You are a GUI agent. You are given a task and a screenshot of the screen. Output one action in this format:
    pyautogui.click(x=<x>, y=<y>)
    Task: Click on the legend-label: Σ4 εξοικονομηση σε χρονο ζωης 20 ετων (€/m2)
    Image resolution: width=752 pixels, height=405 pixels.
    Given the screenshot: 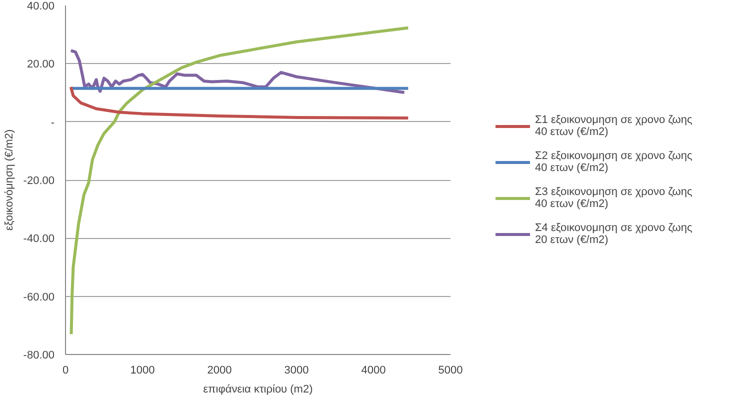 What is the action you would take?
    pyautogui.click(x=613, y=234)
    